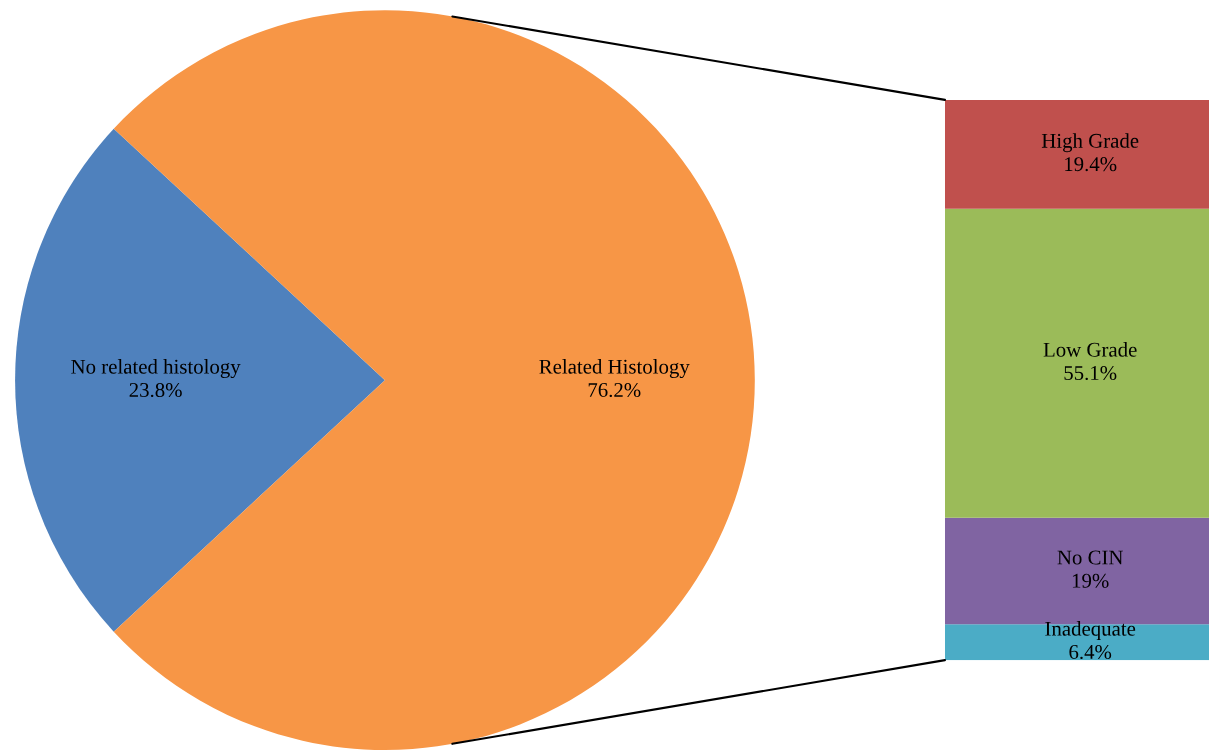 This screenshot has height=751, width=1209. Describe the element at coordinates (1090, 373) in the screenshot. I see `data-label: 55.1%` at that location.